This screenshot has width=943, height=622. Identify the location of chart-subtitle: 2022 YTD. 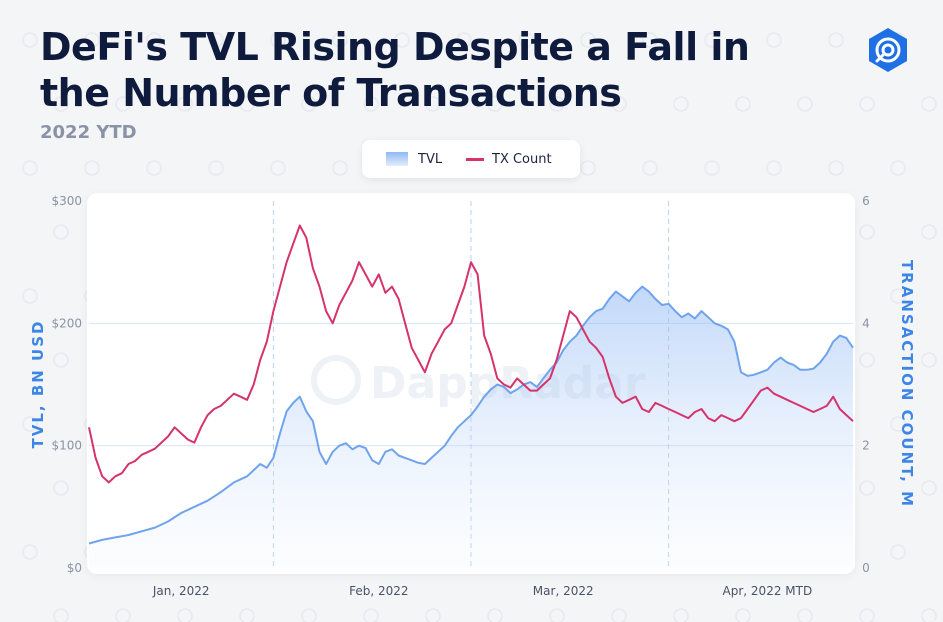
(88, 132).